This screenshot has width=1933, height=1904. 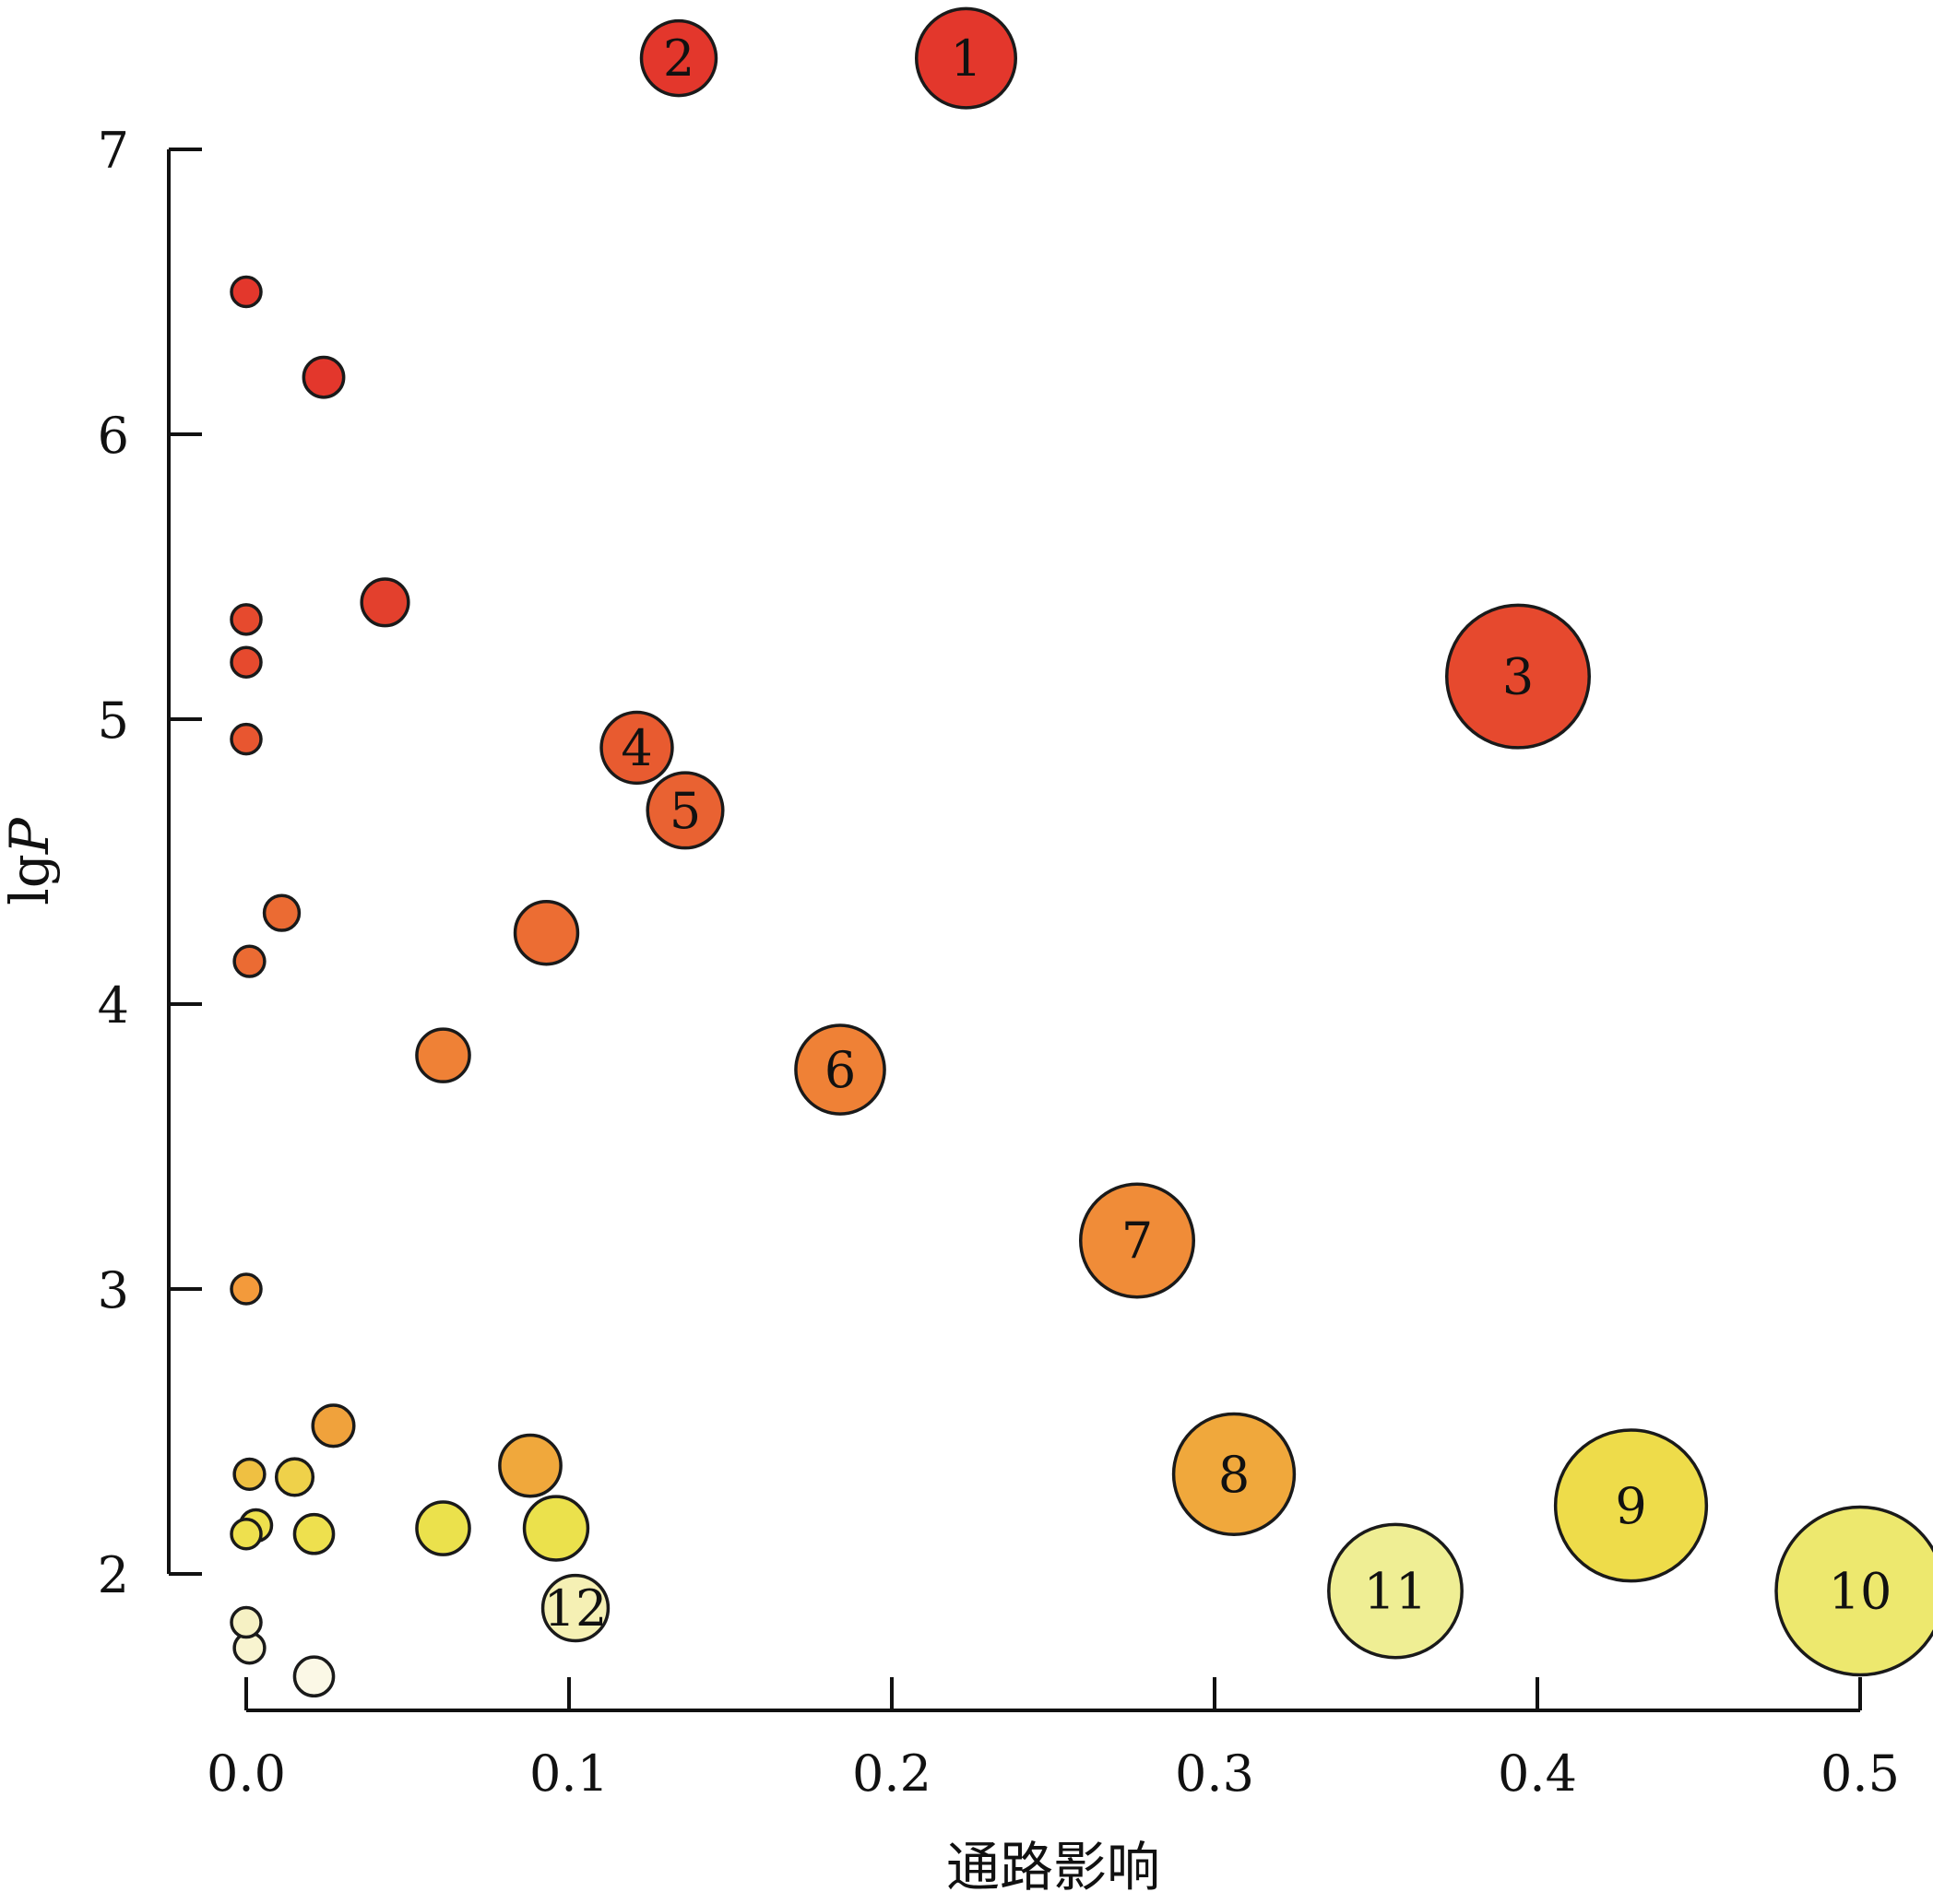 What do you see at coordinates (113, 436) in the screenshot?
I see `y-tick-label: 6` at bounding box center [113, 436].